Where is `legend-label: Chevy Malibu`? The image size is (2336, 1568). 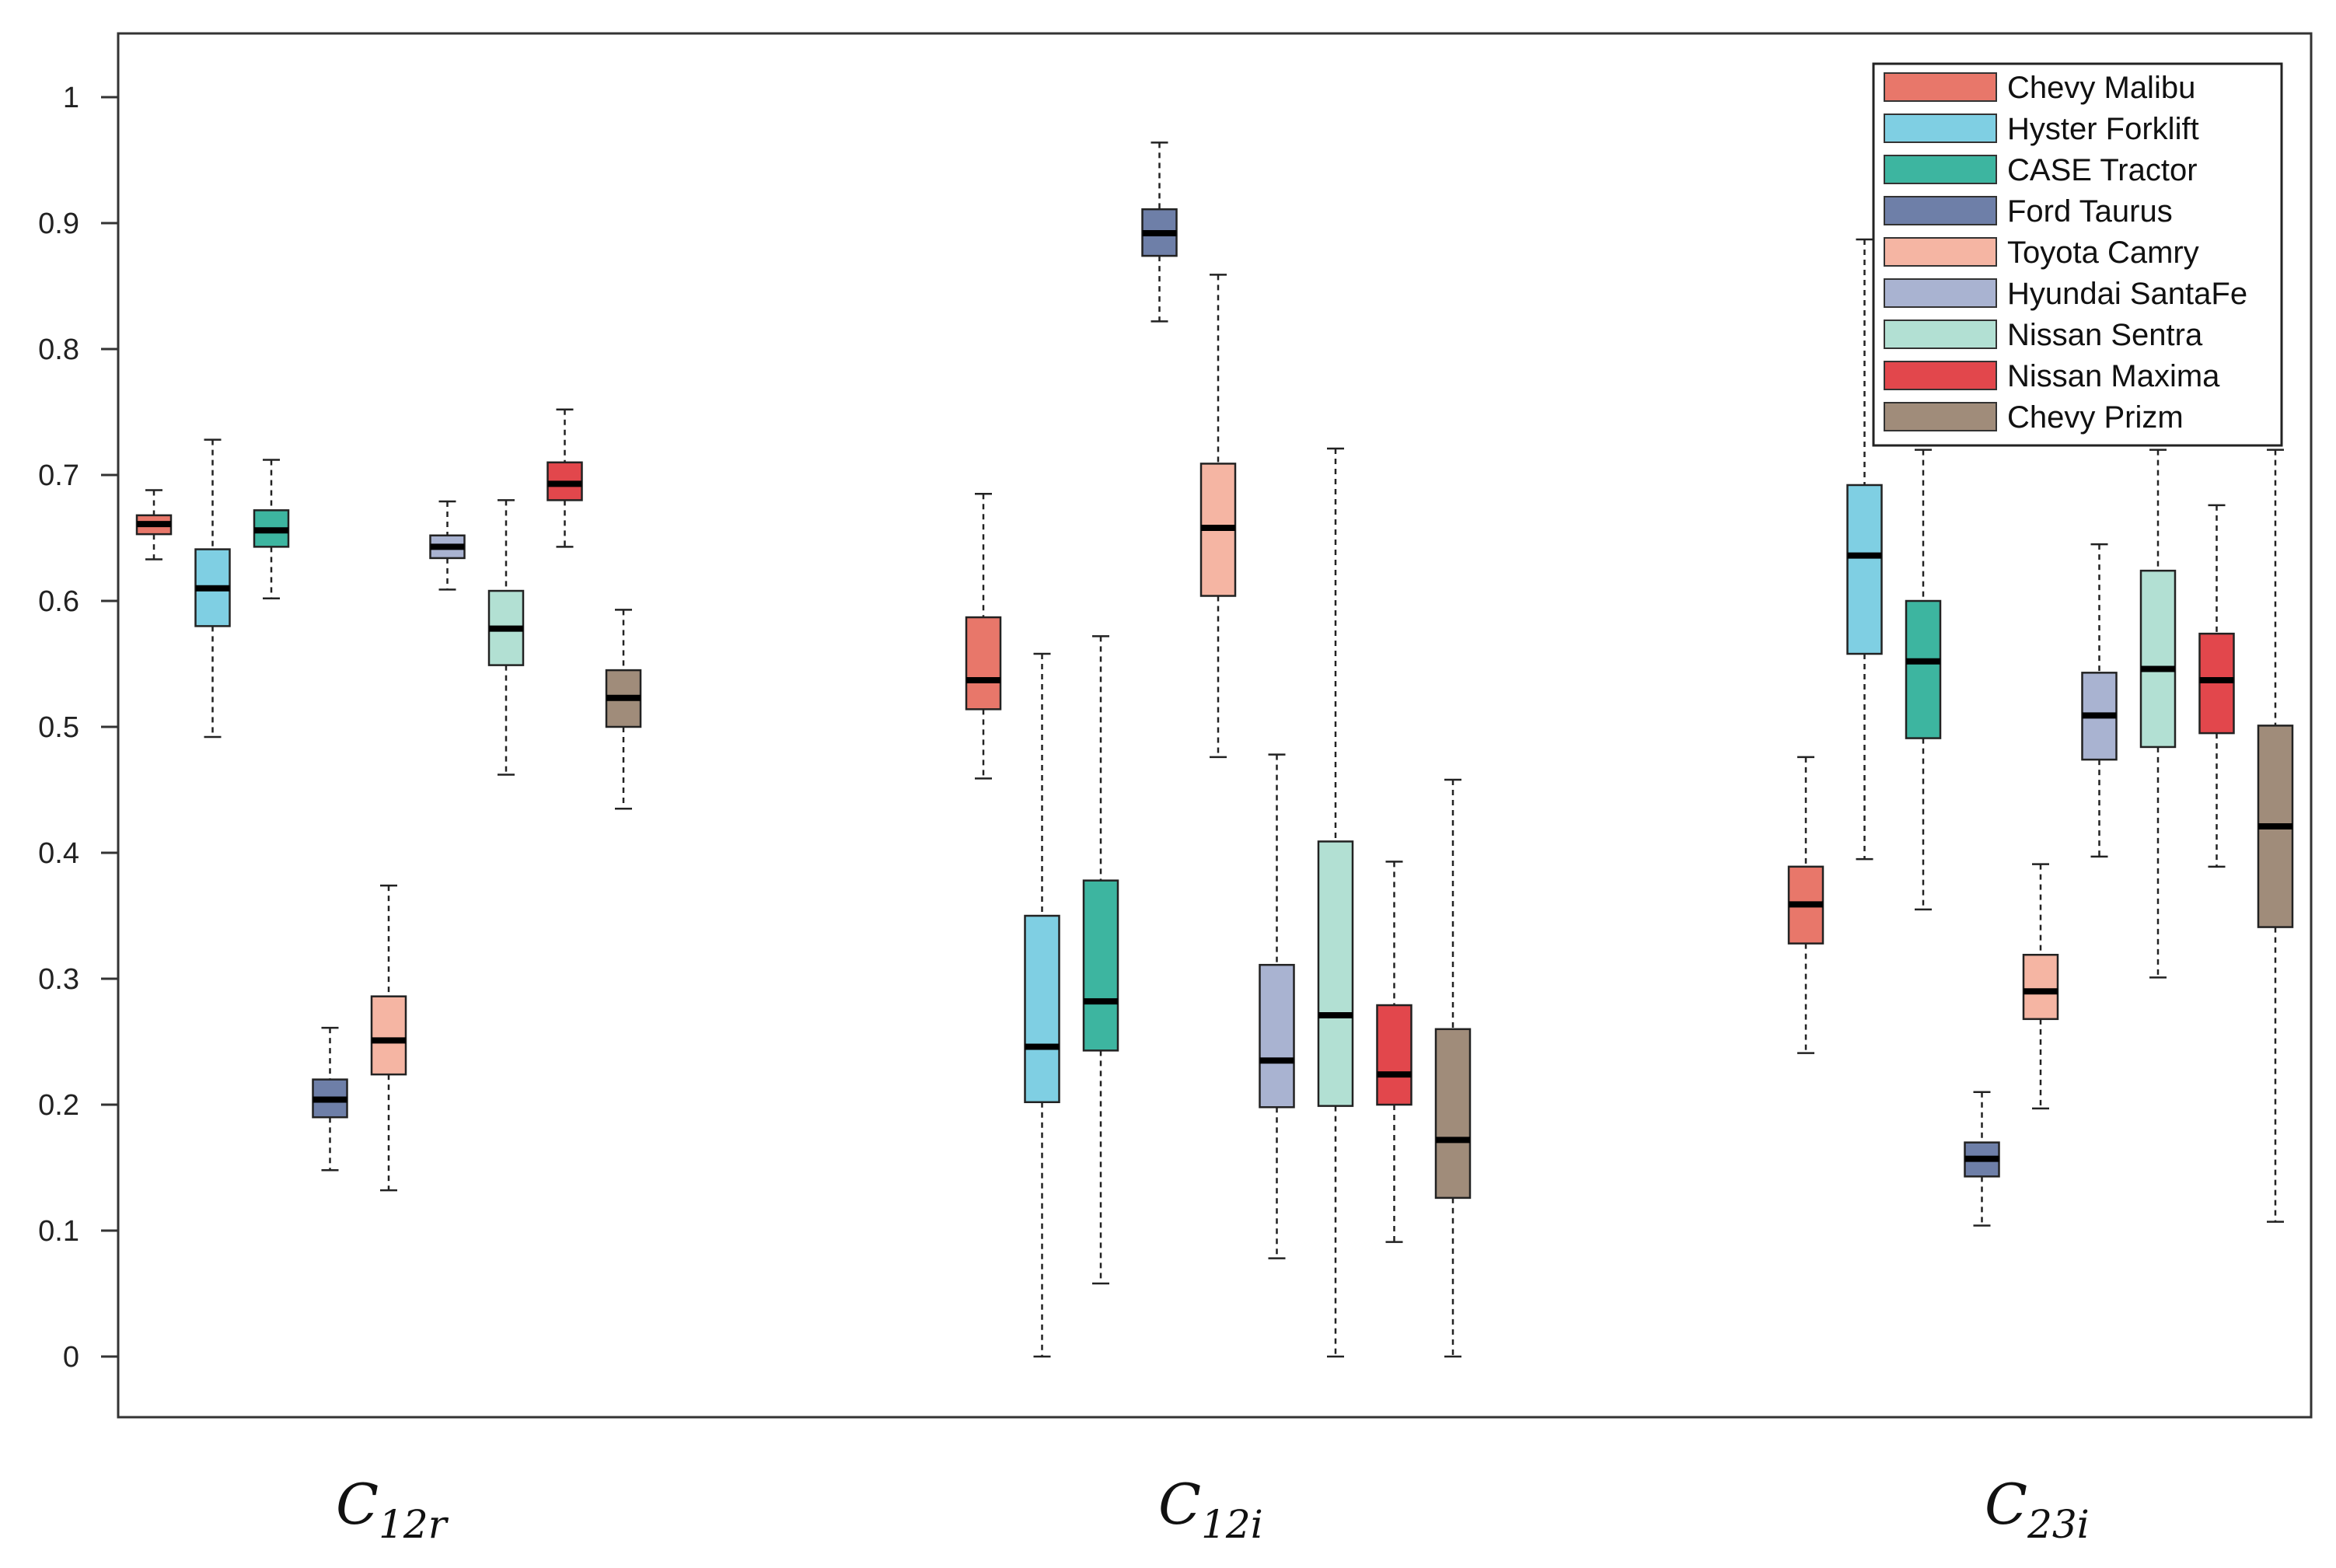
legend-label: Chevy Malibu is located at coordinates (2101, 88).